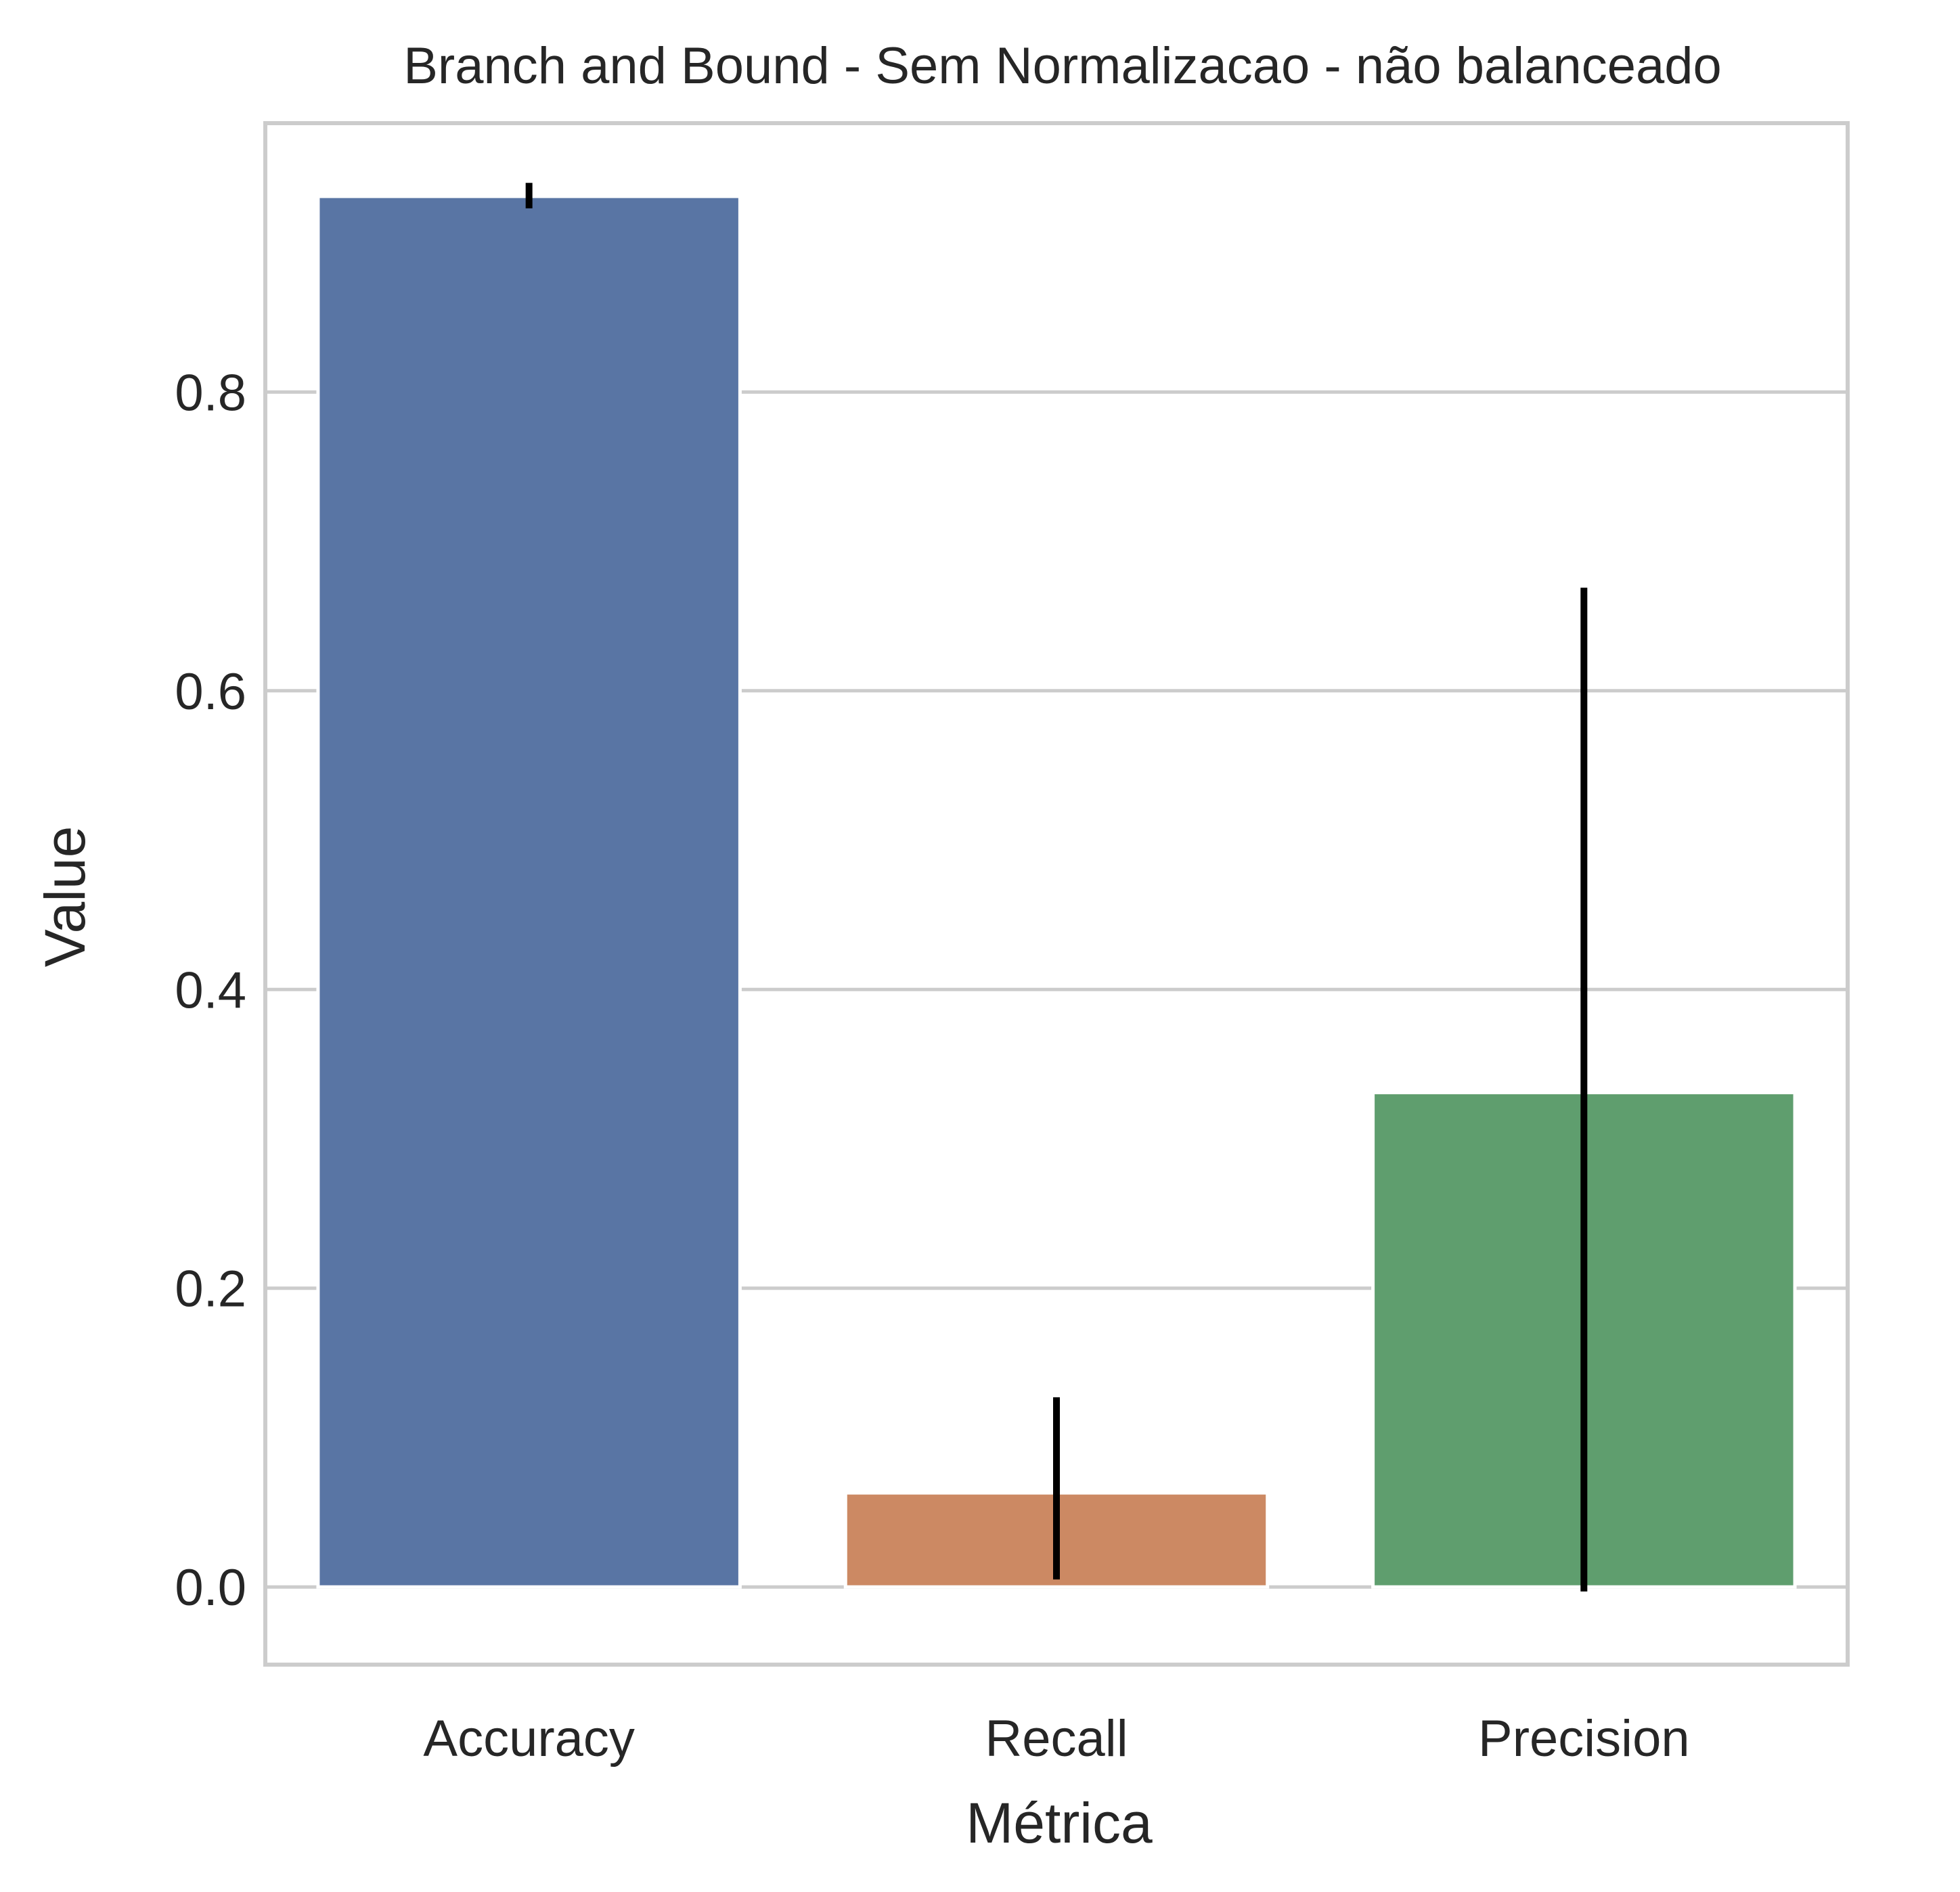  I want to click on x-tick-labels: Accuracy Recall Precision, so click(1056, 1738).